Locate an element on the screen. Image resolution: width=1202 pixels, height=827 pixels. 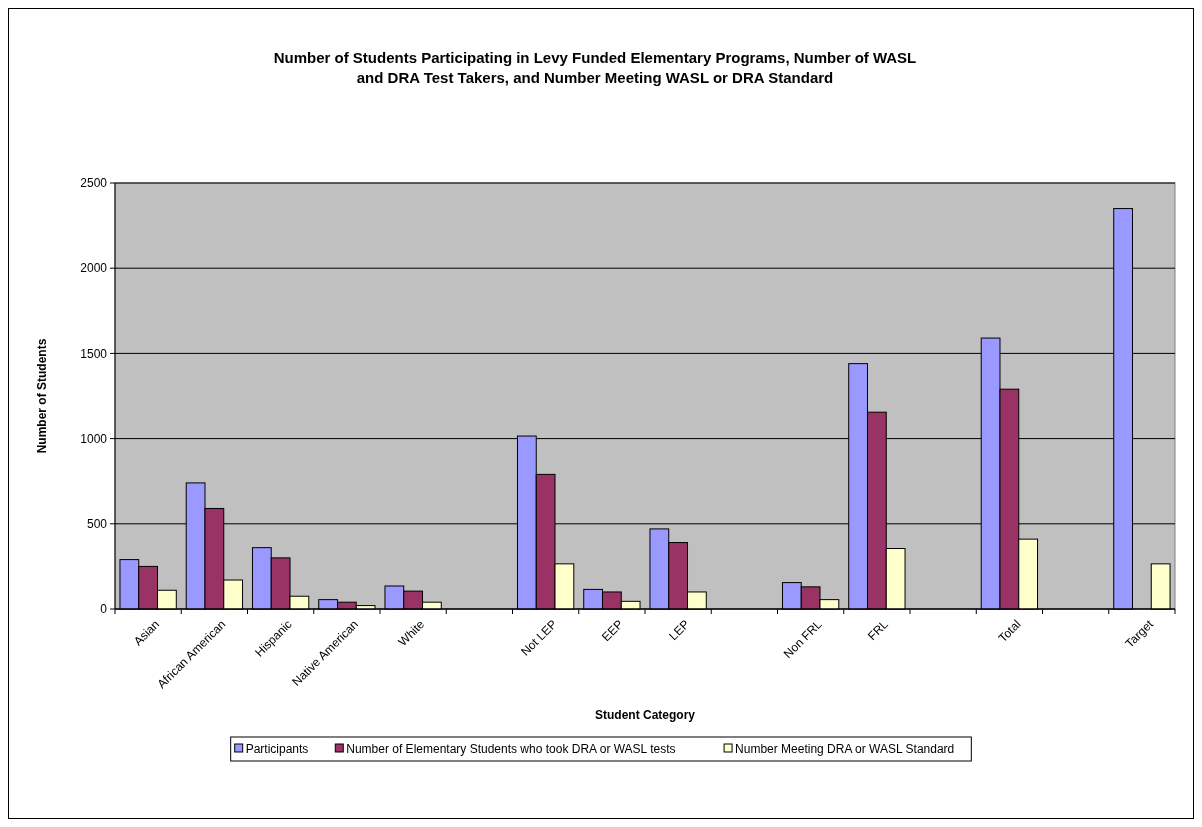
x-axis-title: Student Category is located at coordinates (645, 715).